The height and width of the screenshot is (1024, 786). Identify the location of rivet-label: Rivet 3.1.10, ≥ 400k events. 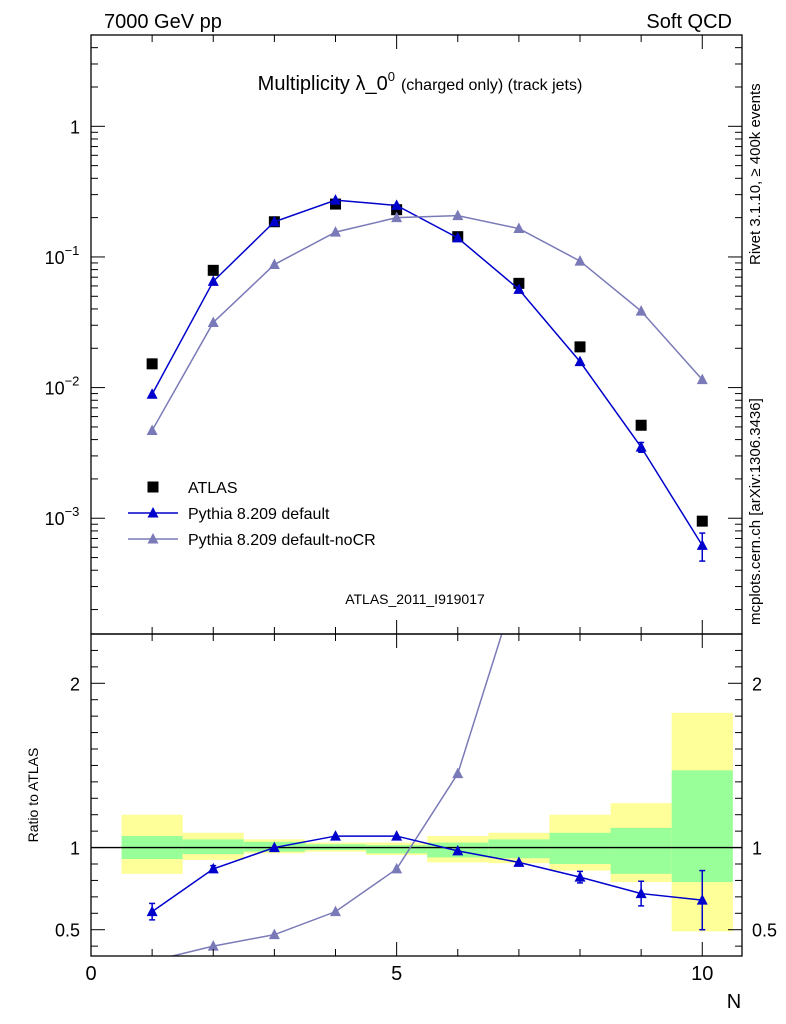
(755, 174).